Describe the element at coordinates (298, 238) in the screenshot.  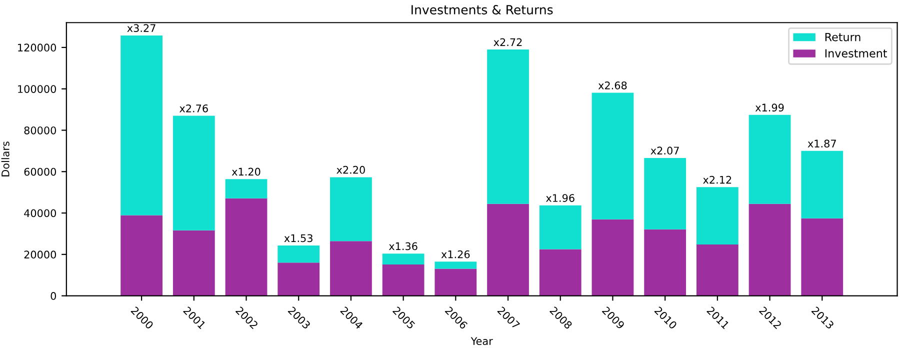
I see `data-label: x1.53` at that location.